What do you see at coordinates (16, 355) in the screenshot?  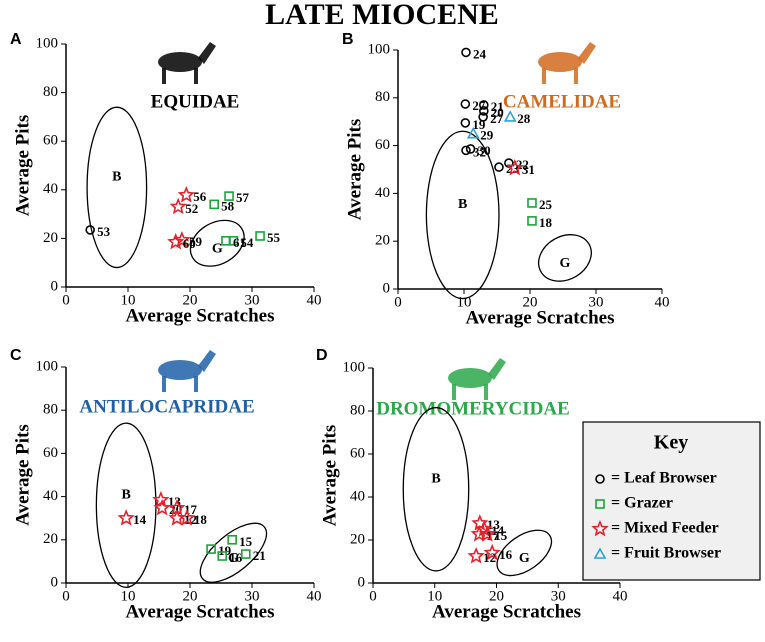 I see `panel-letter: C` at bounding box center [16, 355].